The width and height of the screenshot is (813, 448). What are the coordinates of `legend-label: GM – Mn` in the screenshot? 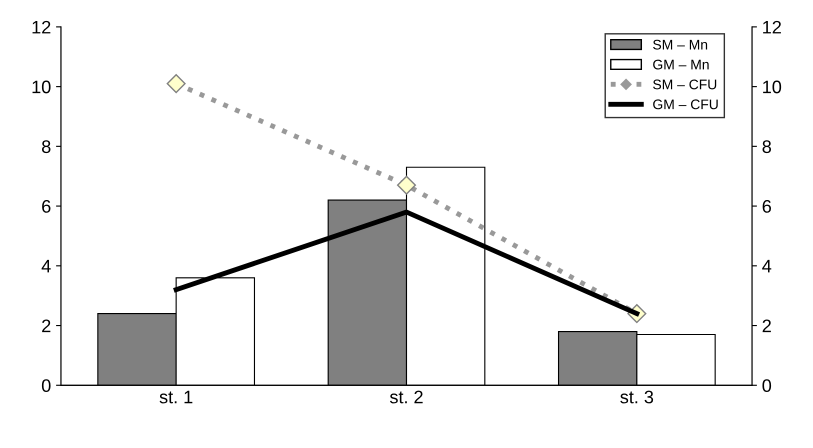 It's located at (681, 65).